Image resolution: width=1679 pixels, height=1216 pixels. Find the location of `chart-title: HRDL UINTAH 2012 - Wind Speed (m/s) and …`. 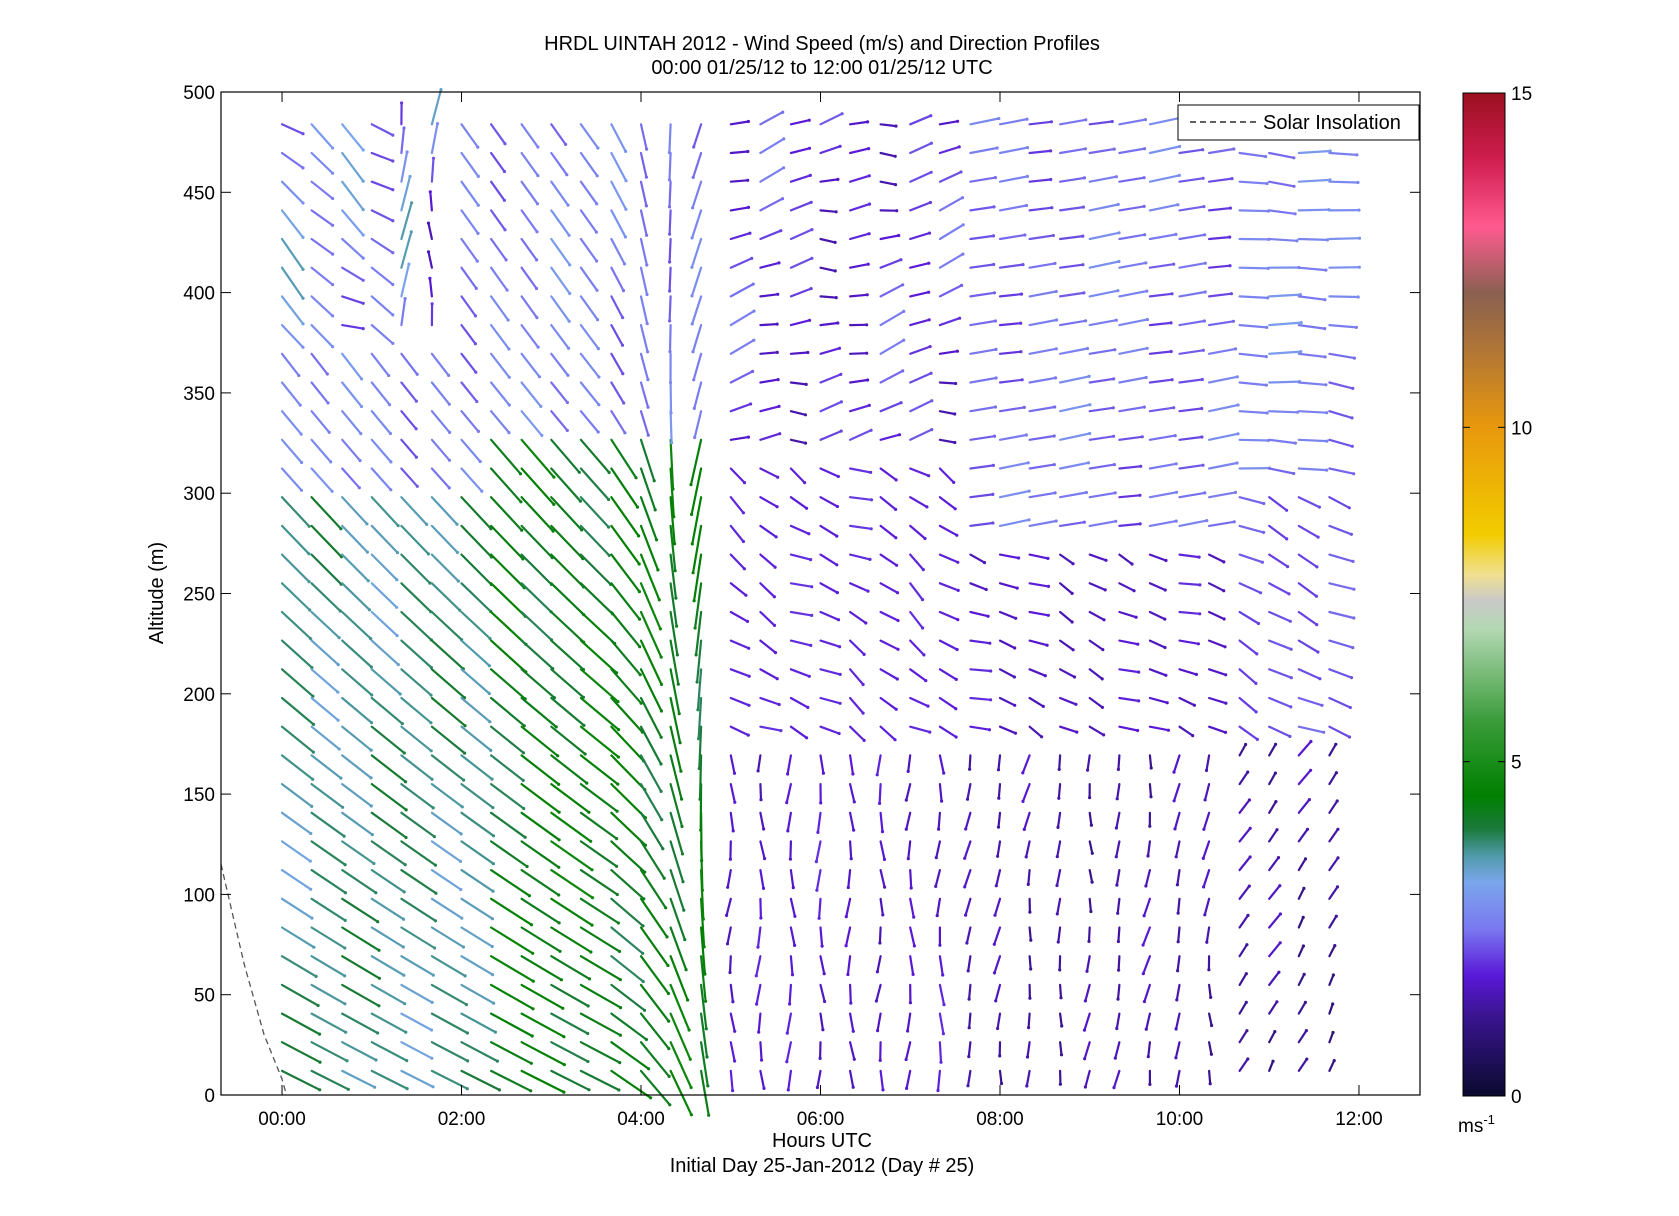

chart-title: HRDL UINTAH 2012 - Wind Speed (m/s) and … is located at coordinates (822, 44).